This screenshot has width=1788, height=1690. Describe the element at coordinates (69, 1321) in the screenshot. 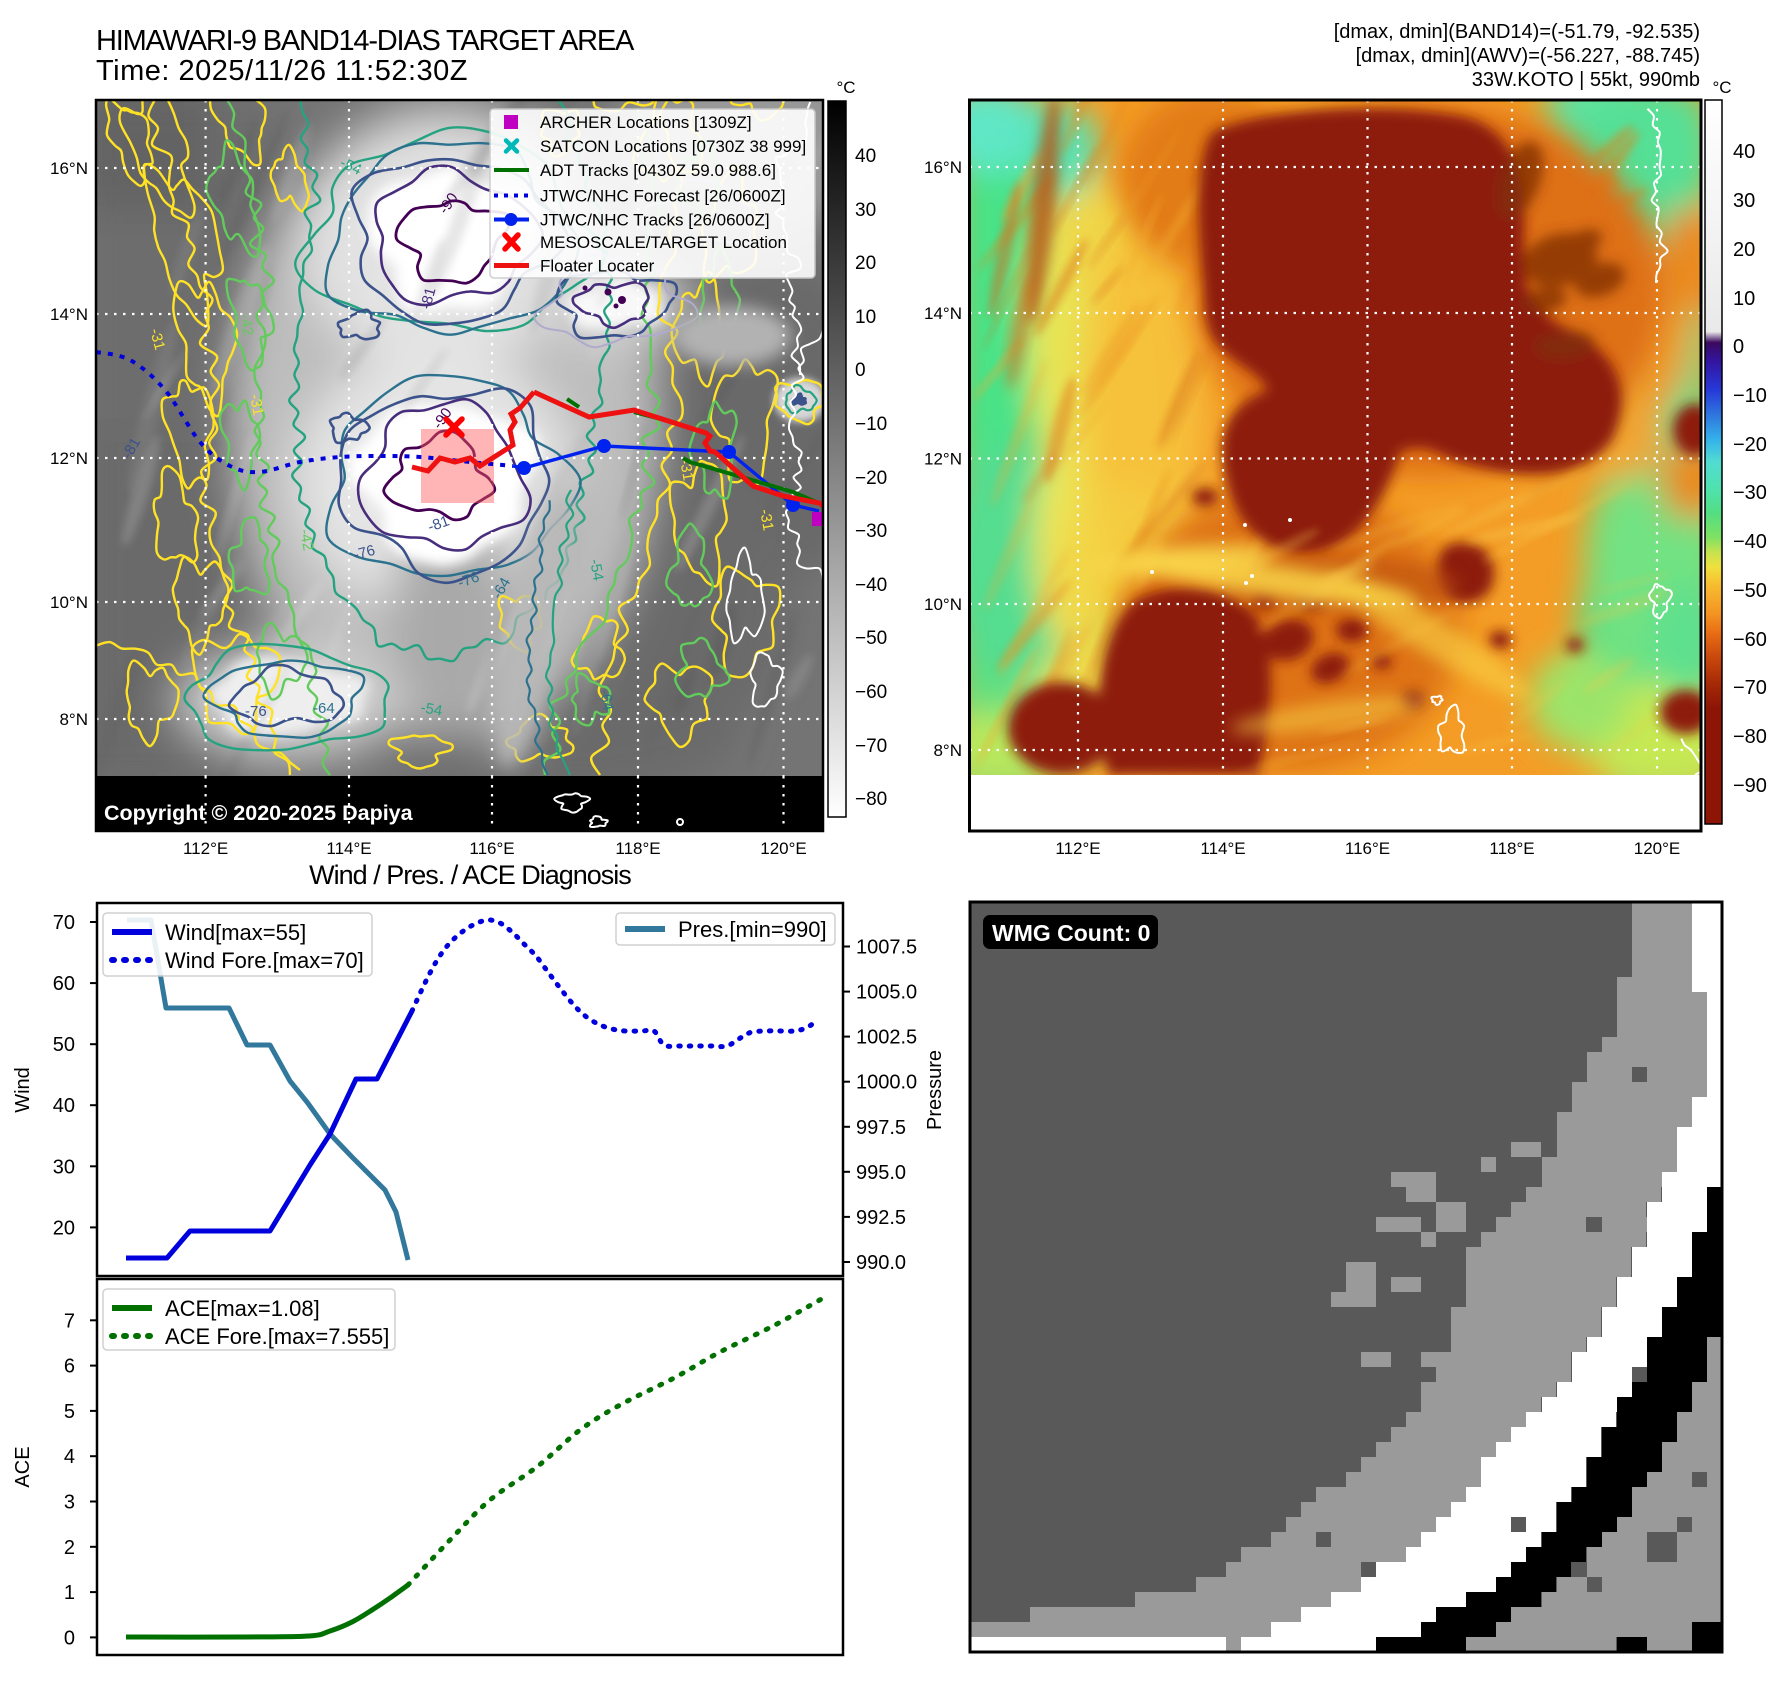

I see `svg-text: 7` at that location.